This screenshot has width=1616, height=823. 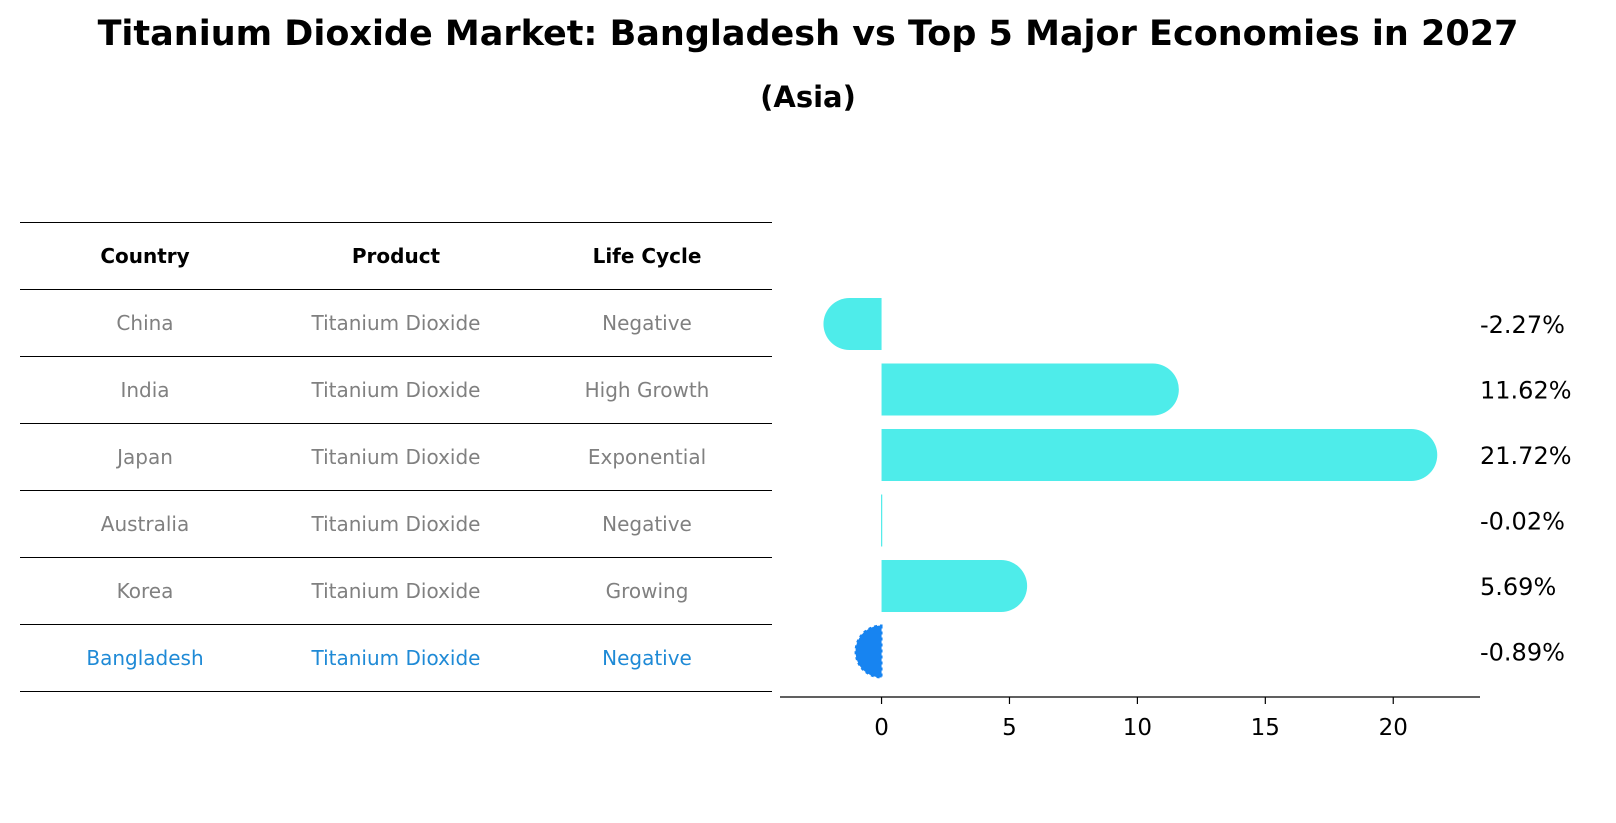 What do you see at coordinates (647, 256) in the screenshot?
I see `header-life-cycle: Life Cycle` at bounding box center [647, 256].